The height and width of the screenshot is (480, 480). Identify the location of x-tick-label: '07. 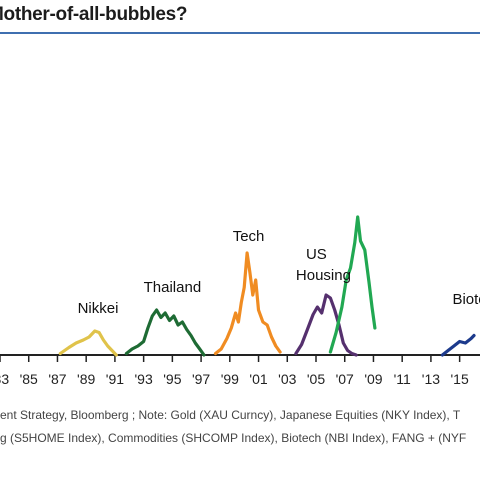
(345, 379).